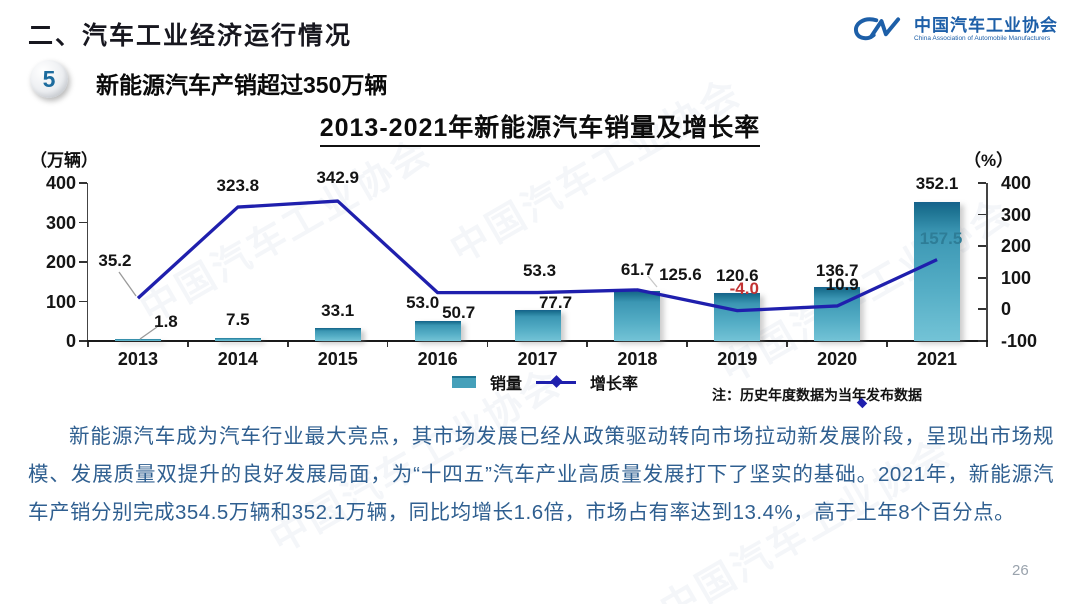  What do you see at coordinates (744, 288) in the screenshot?
I see `growth-value-label-2019: -4.0` at bounding box center [744, 288].